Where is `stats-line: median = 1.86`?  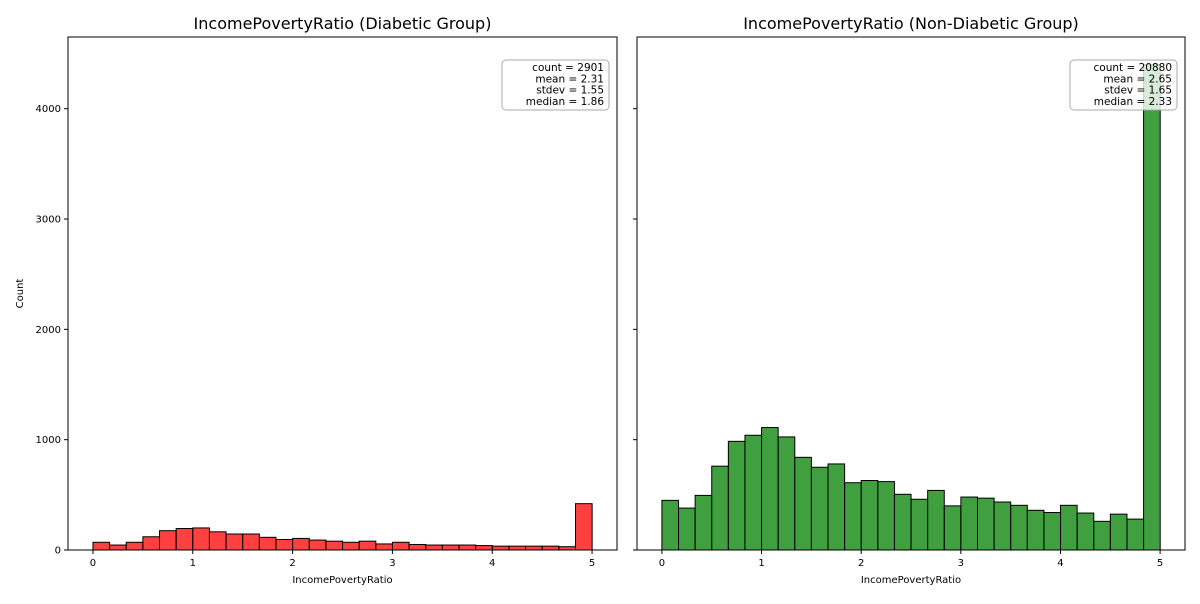 stats-line: median = 1.86 is located at coordinates (565, 102).